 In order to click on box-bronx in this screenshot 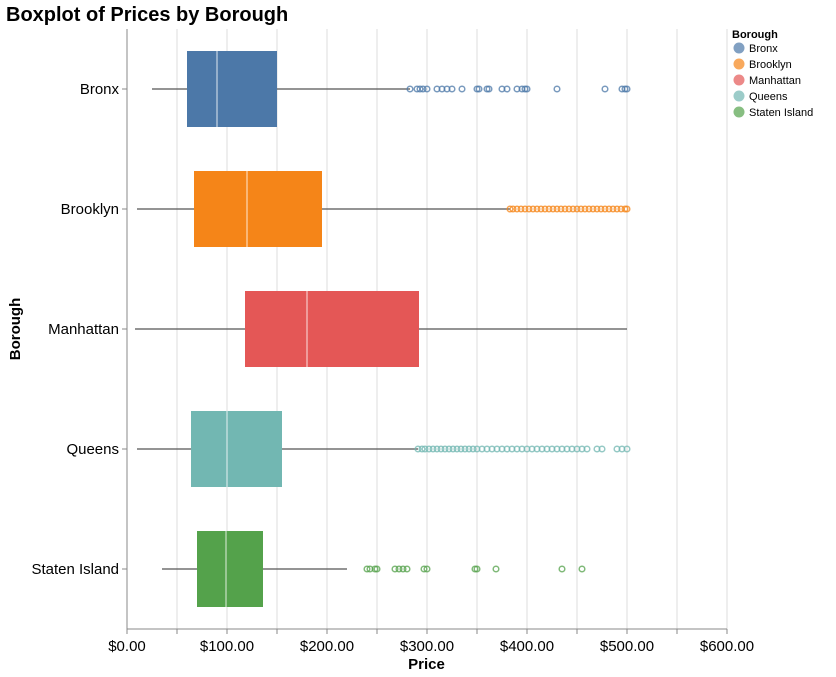, I will do `click(391, 89)`.